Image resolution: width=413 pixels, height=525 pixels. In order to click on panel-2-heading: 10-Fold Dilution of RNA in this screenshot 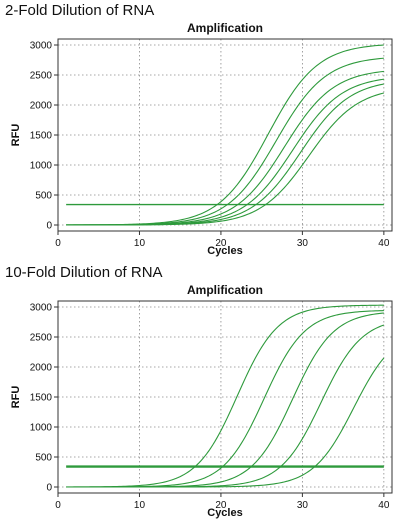, I will do `click(84, 272)`.